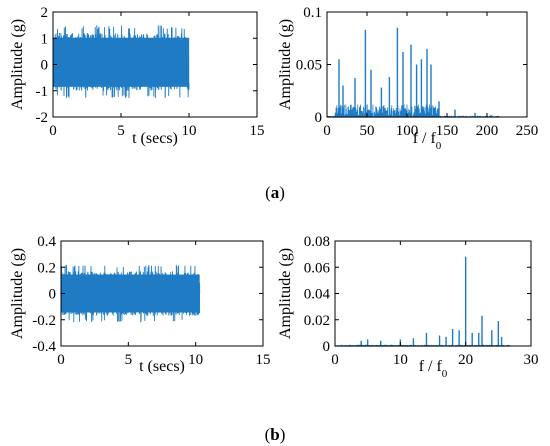 The image size is (550, 446). I want to click on y-tick-label: -0.2, so click(44, 321).